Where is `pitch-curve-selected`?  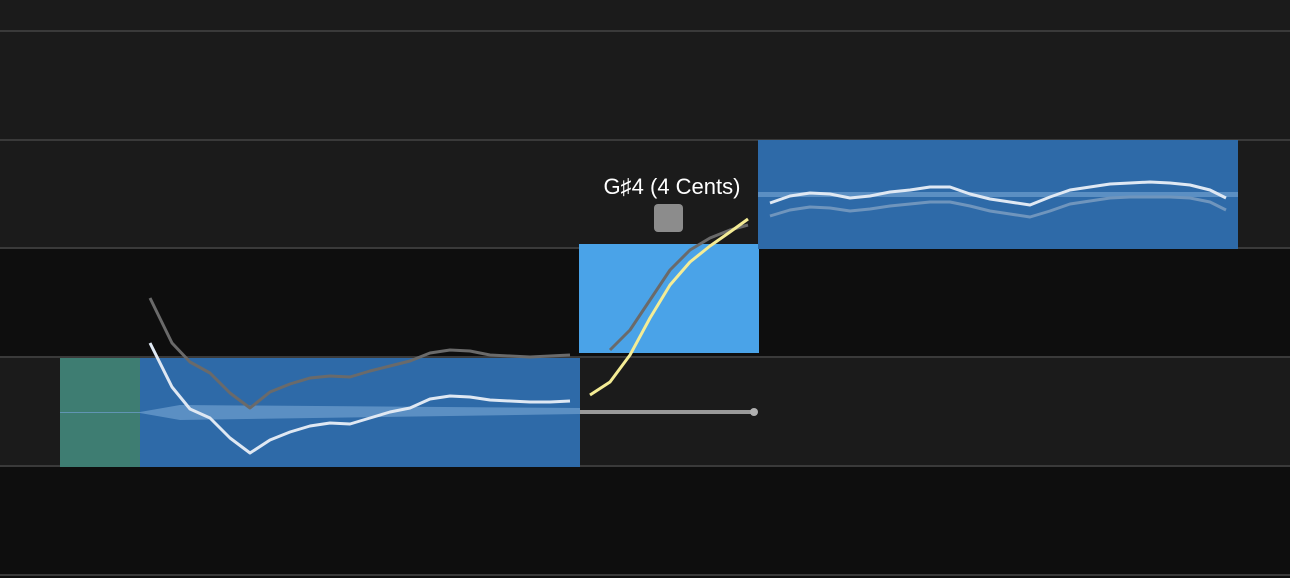 pitch-curve-selected is located at coordinates (669, 307).